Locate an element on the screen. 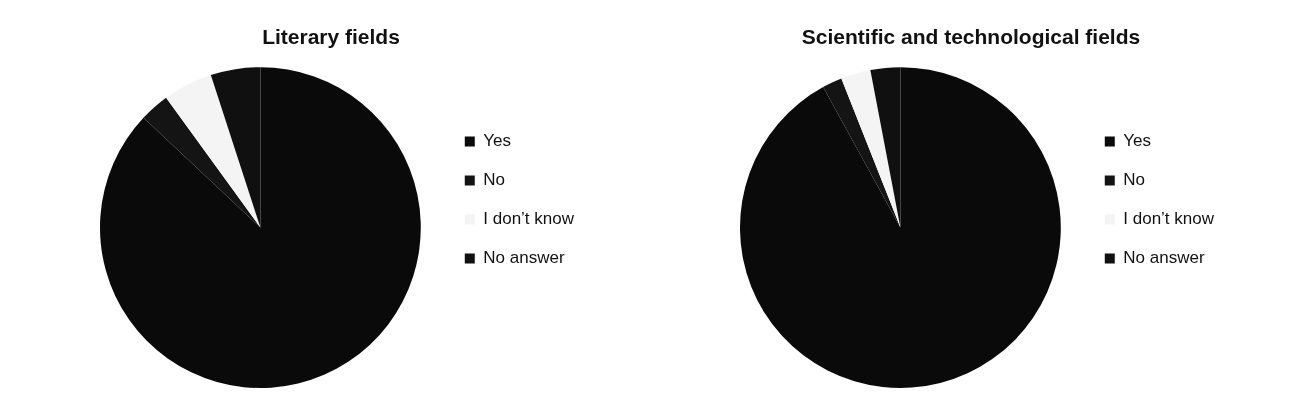 Image resolution: width=1289 pixels, height=405 pixels. chart-title: Literary fields is located at coordinates (331, 37).